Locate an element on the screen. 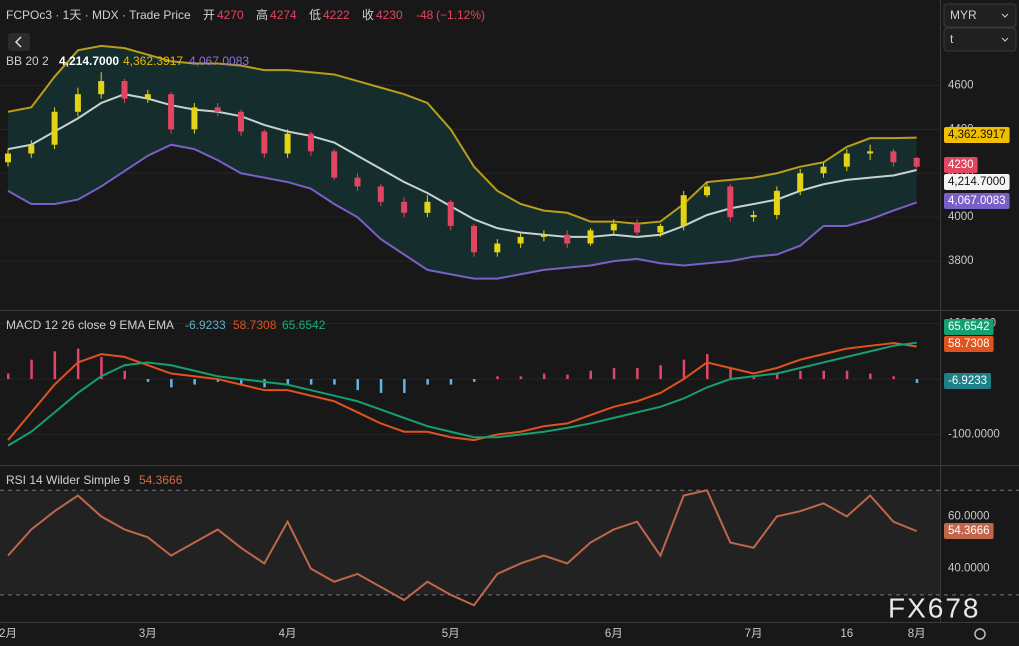  signal-value: 65.6542 is located at coordinates (304, 325).